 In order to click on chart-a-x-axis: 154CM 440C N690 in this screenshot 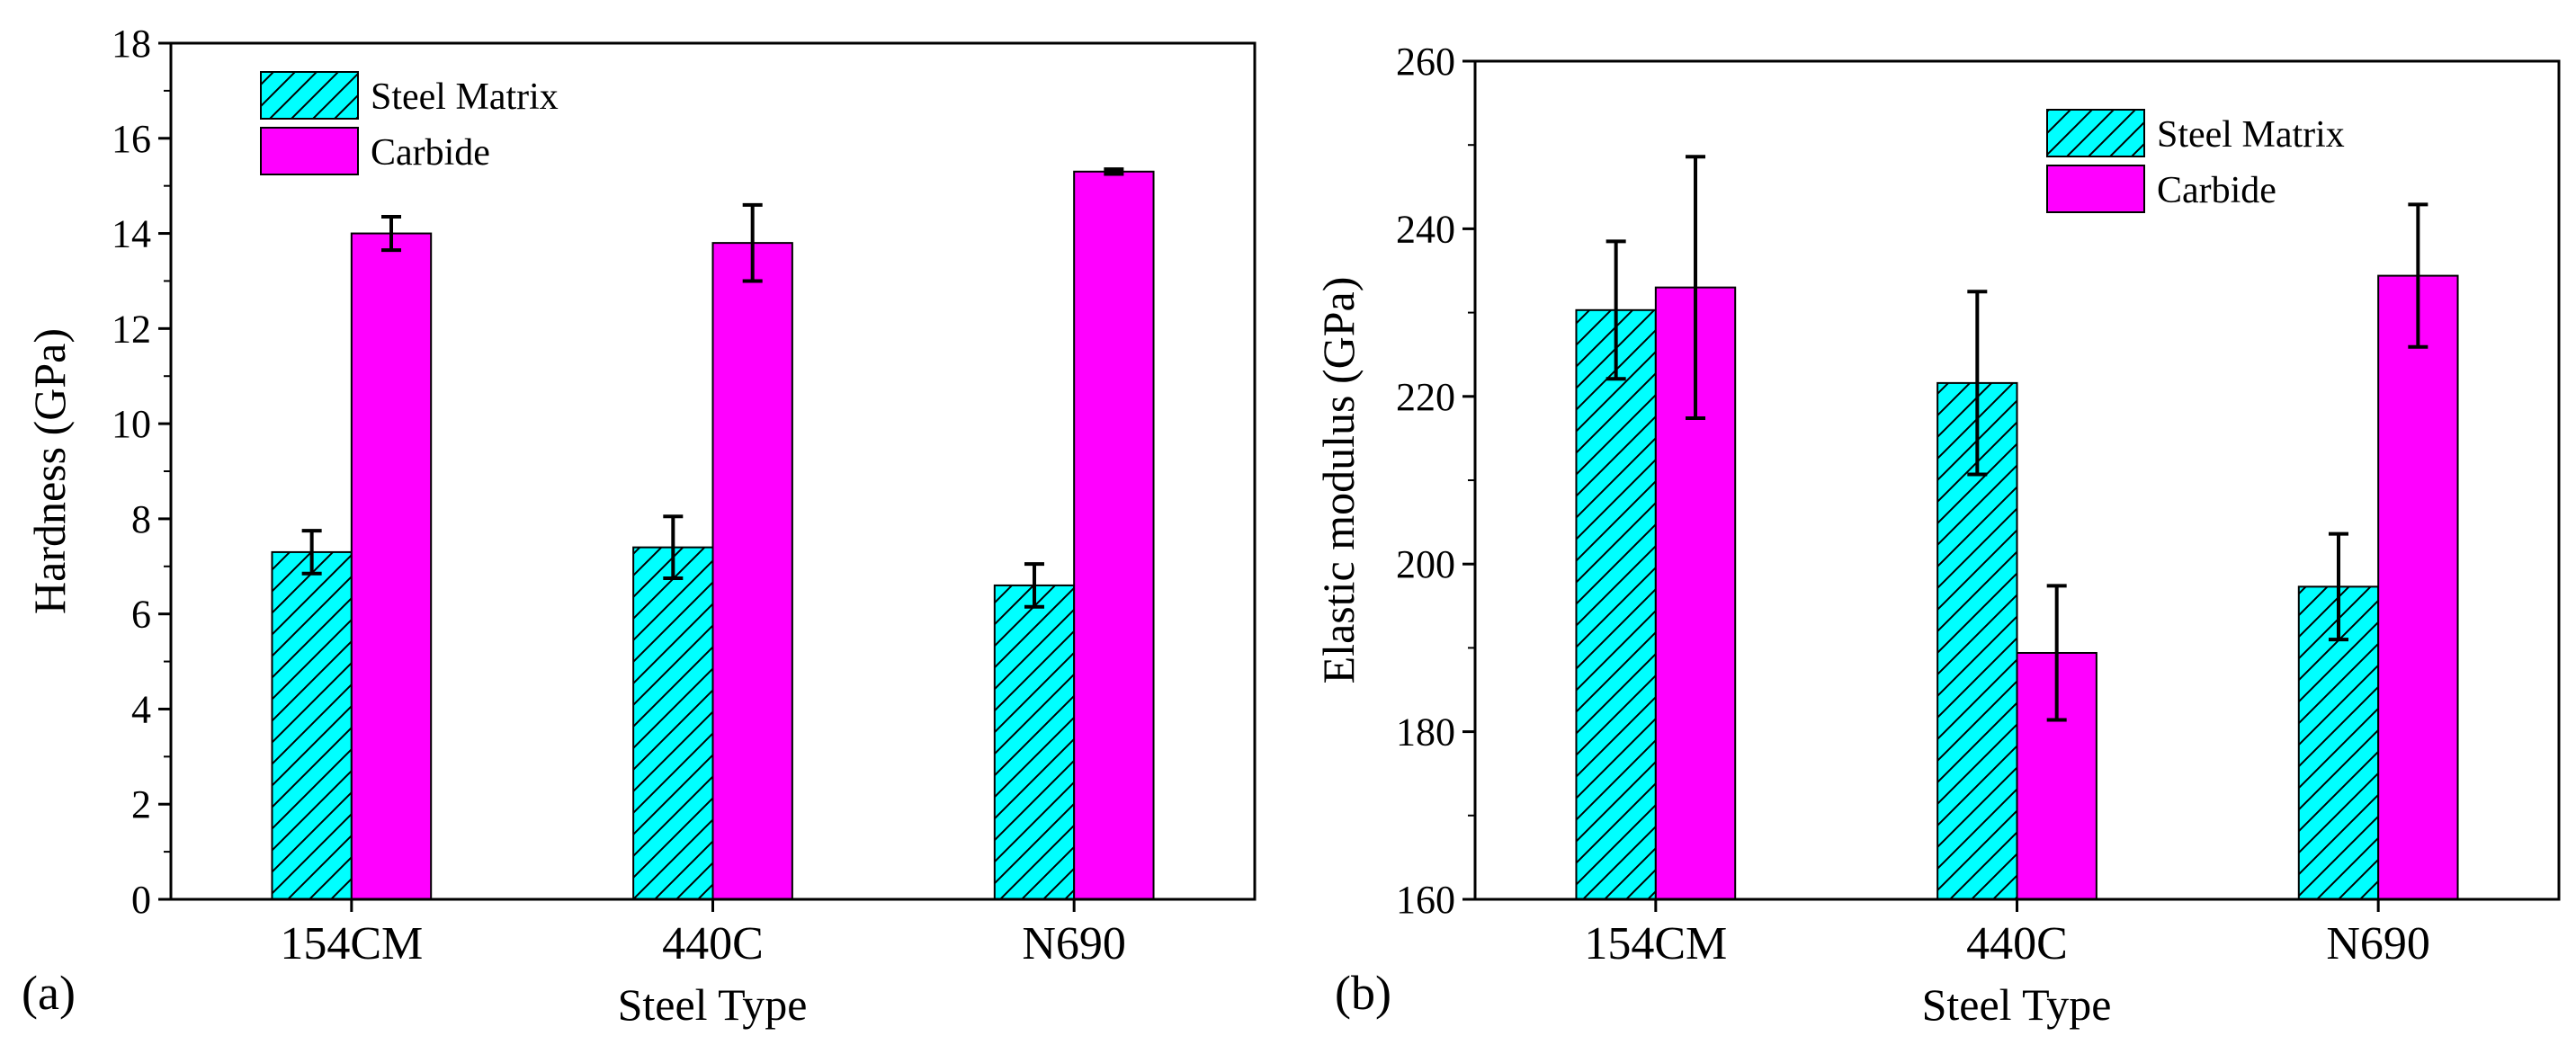, I will do `click(703, 934)`.